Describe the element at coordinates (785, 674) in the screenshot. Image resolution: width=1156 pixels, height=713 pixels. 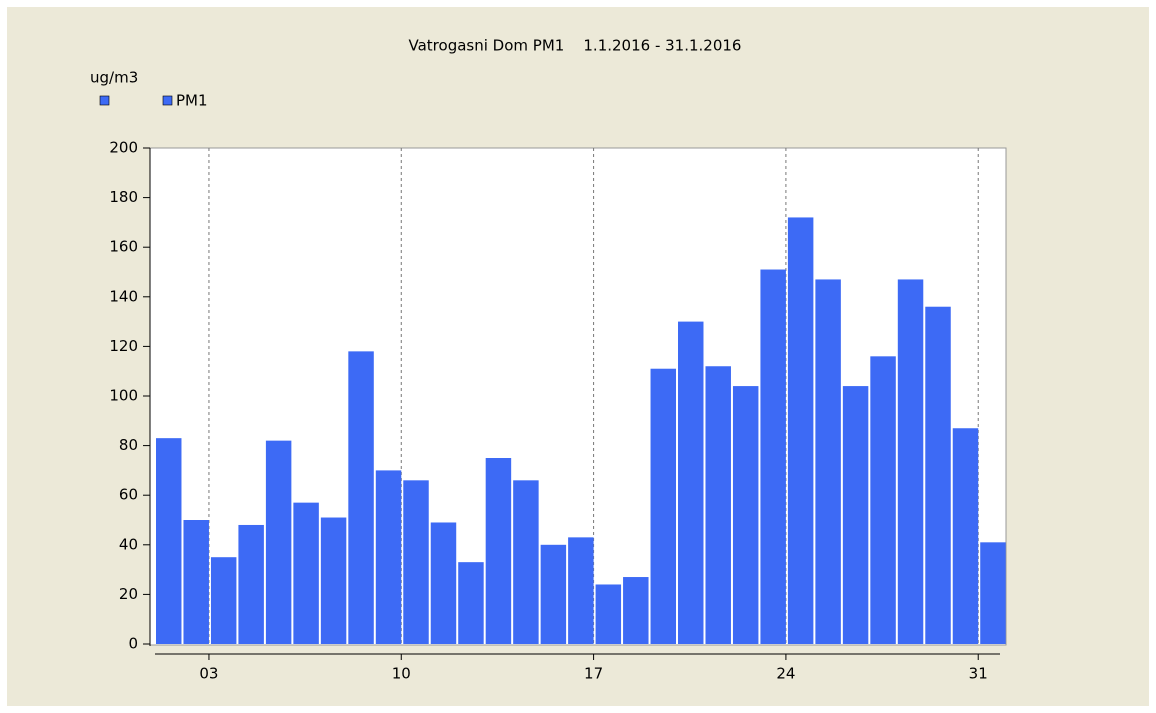
I see `x-tick-label: 24` at that location.